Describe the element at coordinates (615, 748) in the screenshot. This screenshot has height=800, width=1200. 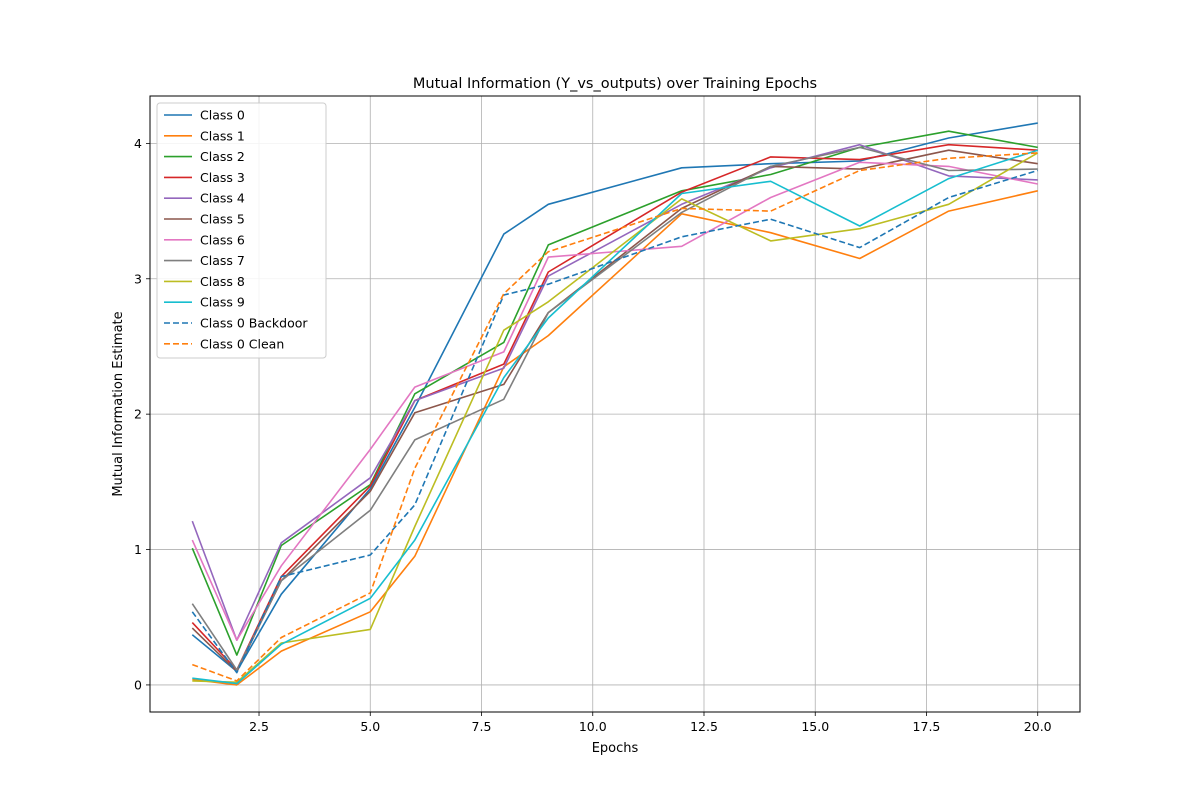
I see `x-axis-label: Epochs` at that location.